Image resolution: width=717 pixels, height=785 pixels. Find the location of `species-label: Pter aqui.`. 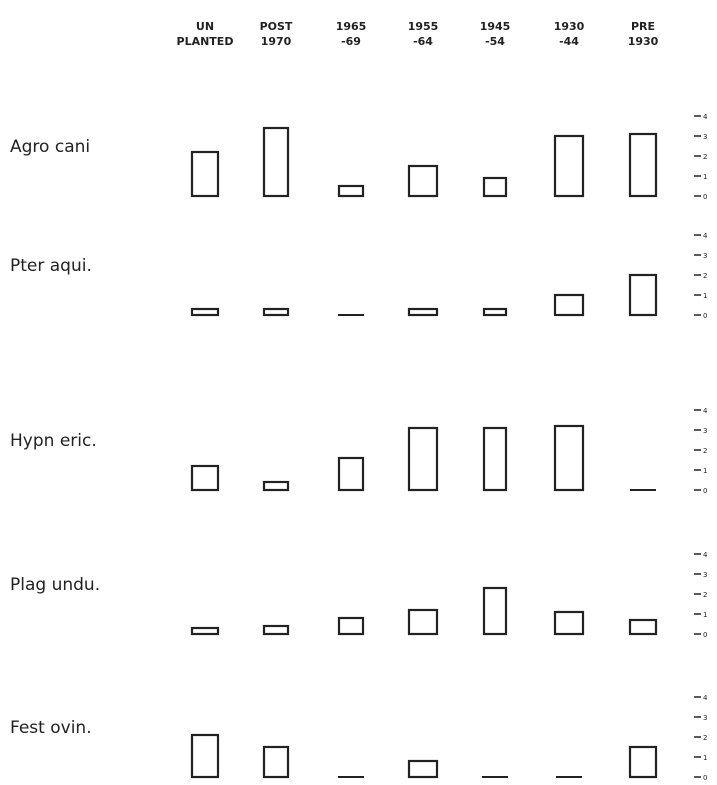

species-label: Pter aqui. is located at coordinates (51, 266).